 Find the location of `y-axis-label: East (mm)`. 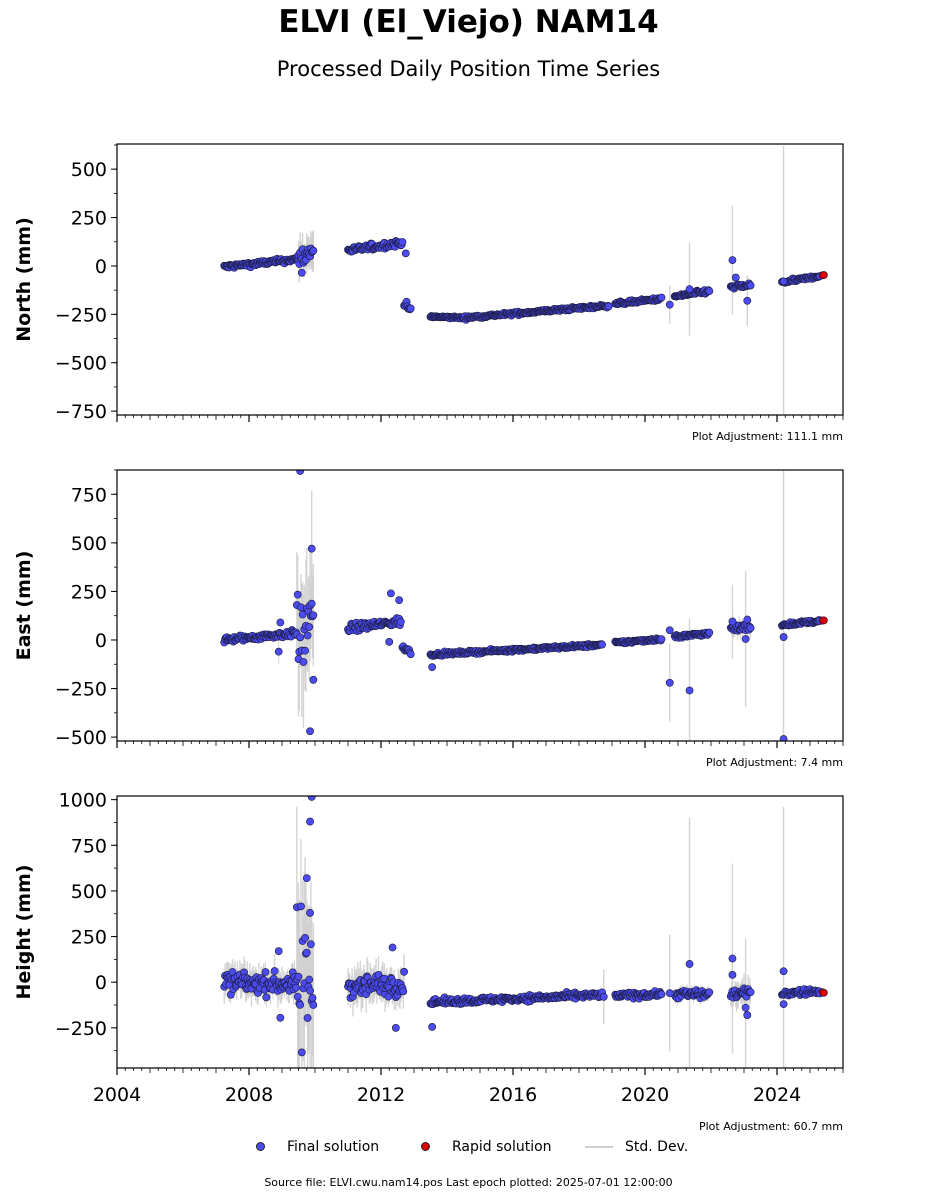

y-axis-label: East (mm) is located at coordinates (24, 606).